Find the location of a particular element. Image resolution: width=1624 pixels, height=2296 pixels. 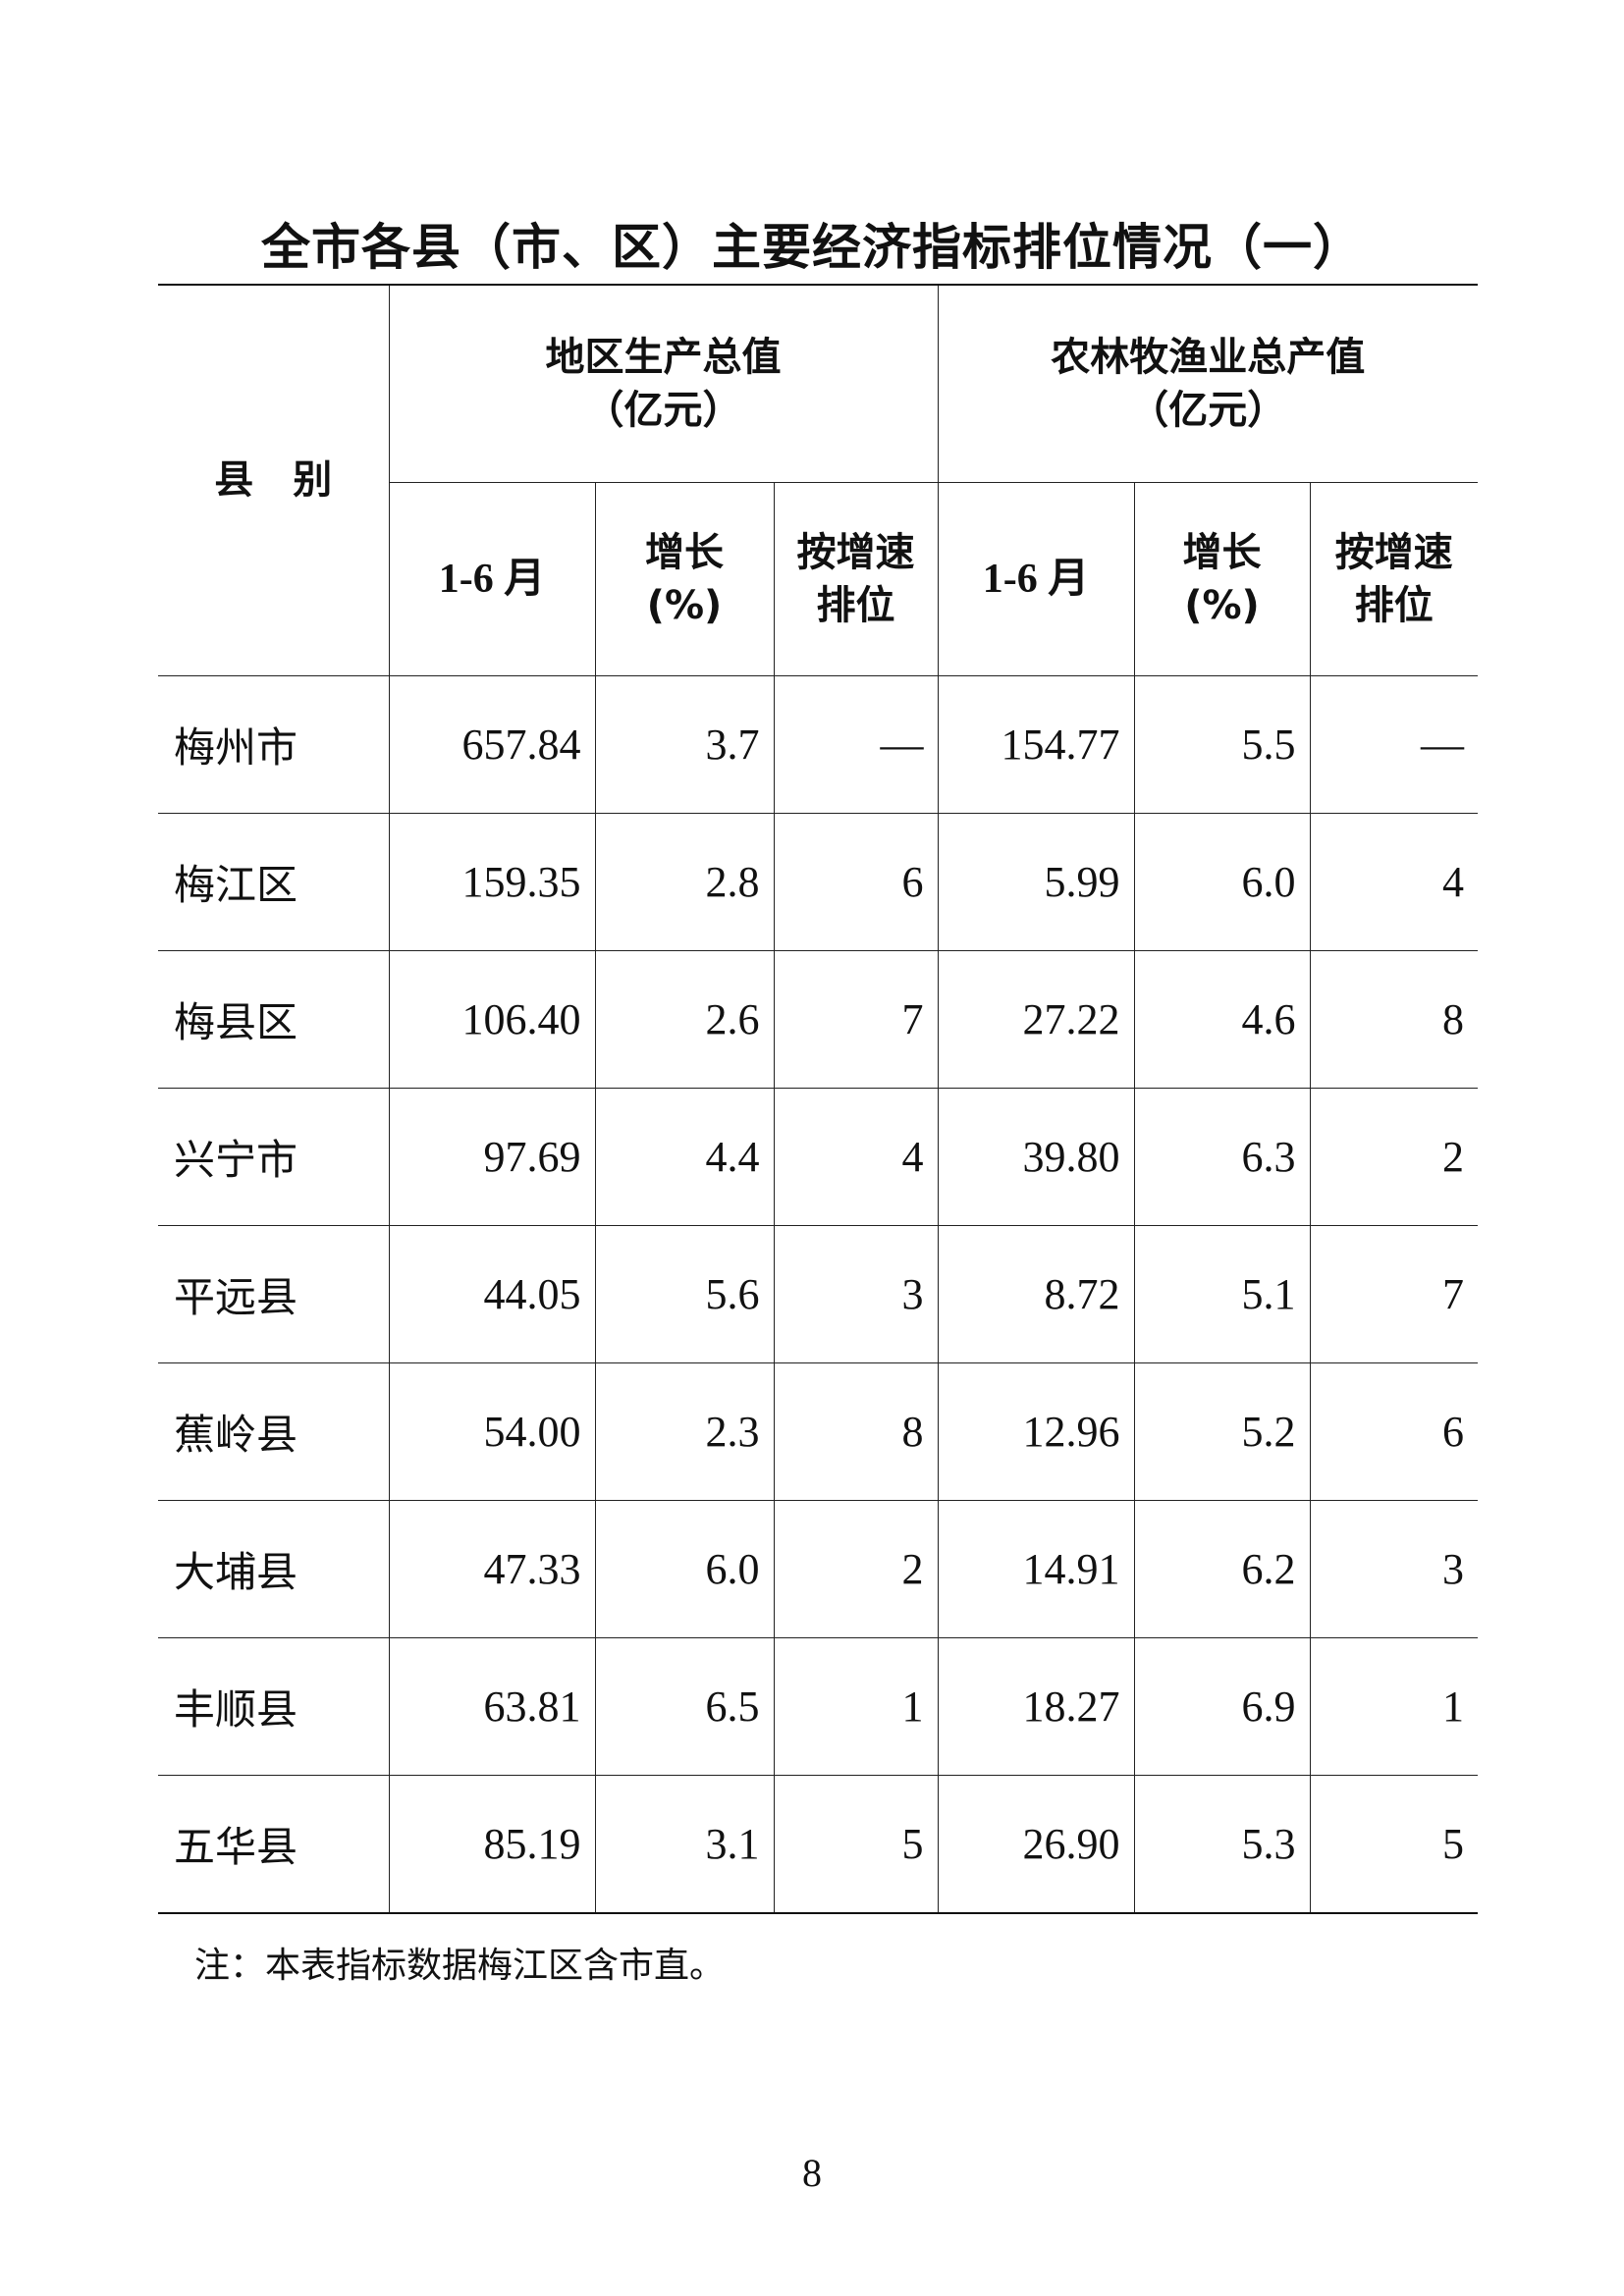

gdp-growth: 5.6 is located at coordinates (684, 1294).